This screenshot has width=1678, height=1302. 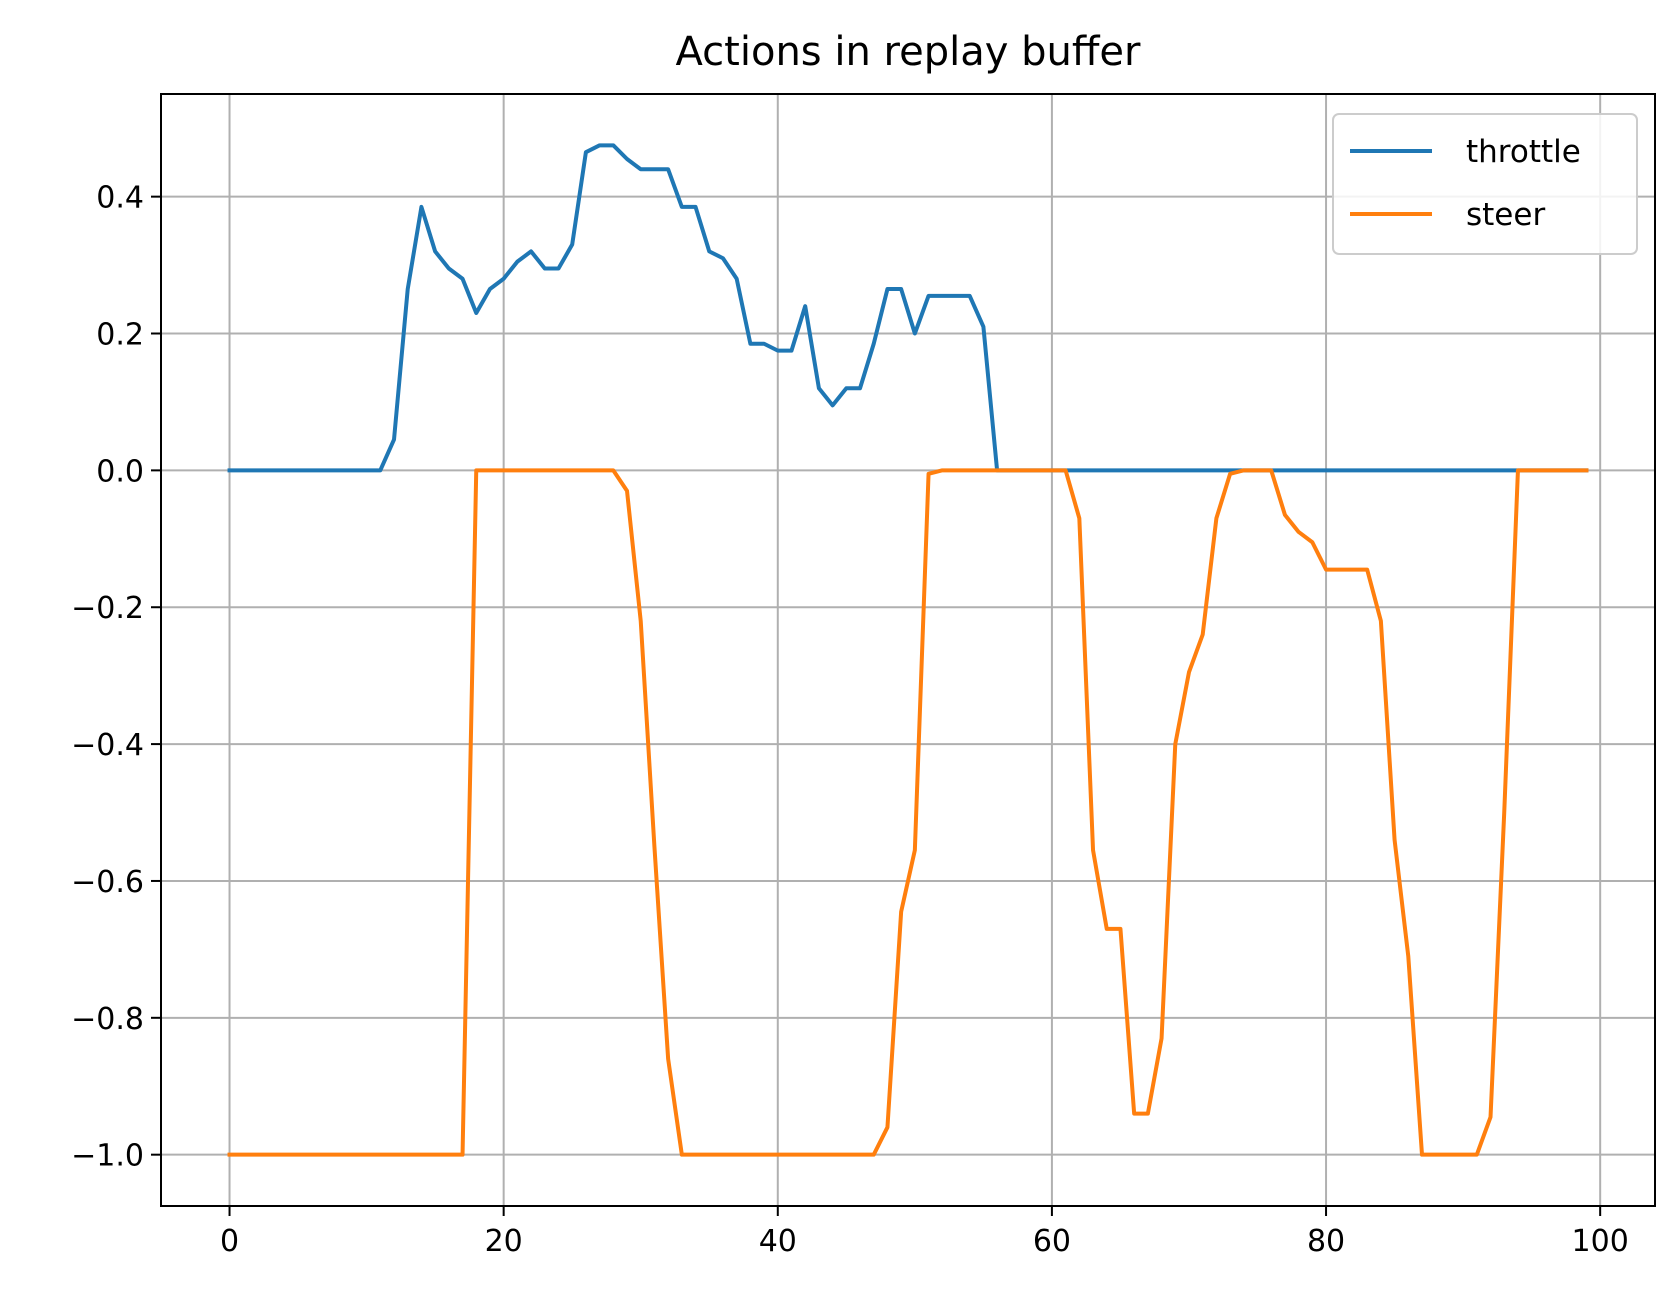 What do you see at coordinates (107, 745) in the screenshot?
I see `y-tick-label: −0.4` at bounding box center [107, 745].